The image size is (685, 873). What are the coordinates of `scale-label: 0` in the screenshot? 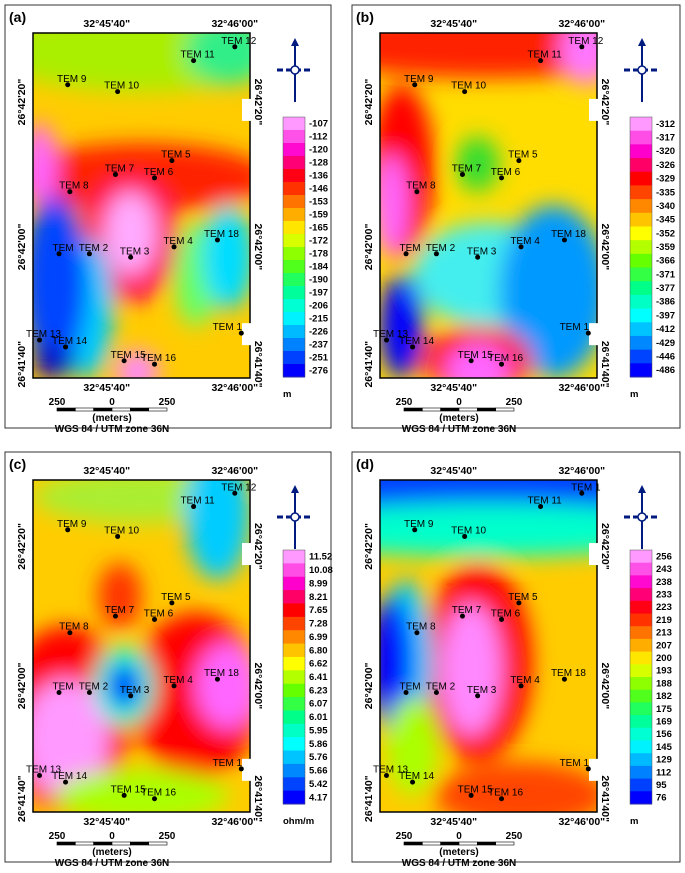 It's located at (459, 402).